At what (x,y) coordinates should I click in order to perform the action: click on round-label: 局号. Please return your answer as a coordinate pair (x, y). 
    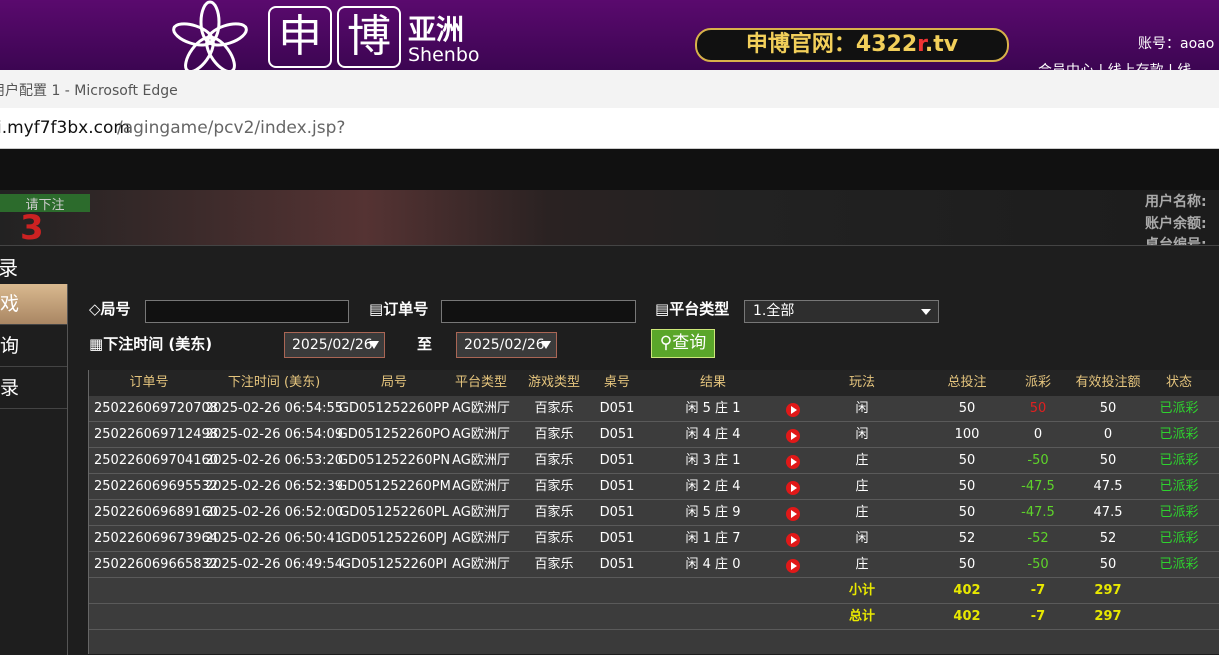
    Looking at the image, I should click on (115, 309).